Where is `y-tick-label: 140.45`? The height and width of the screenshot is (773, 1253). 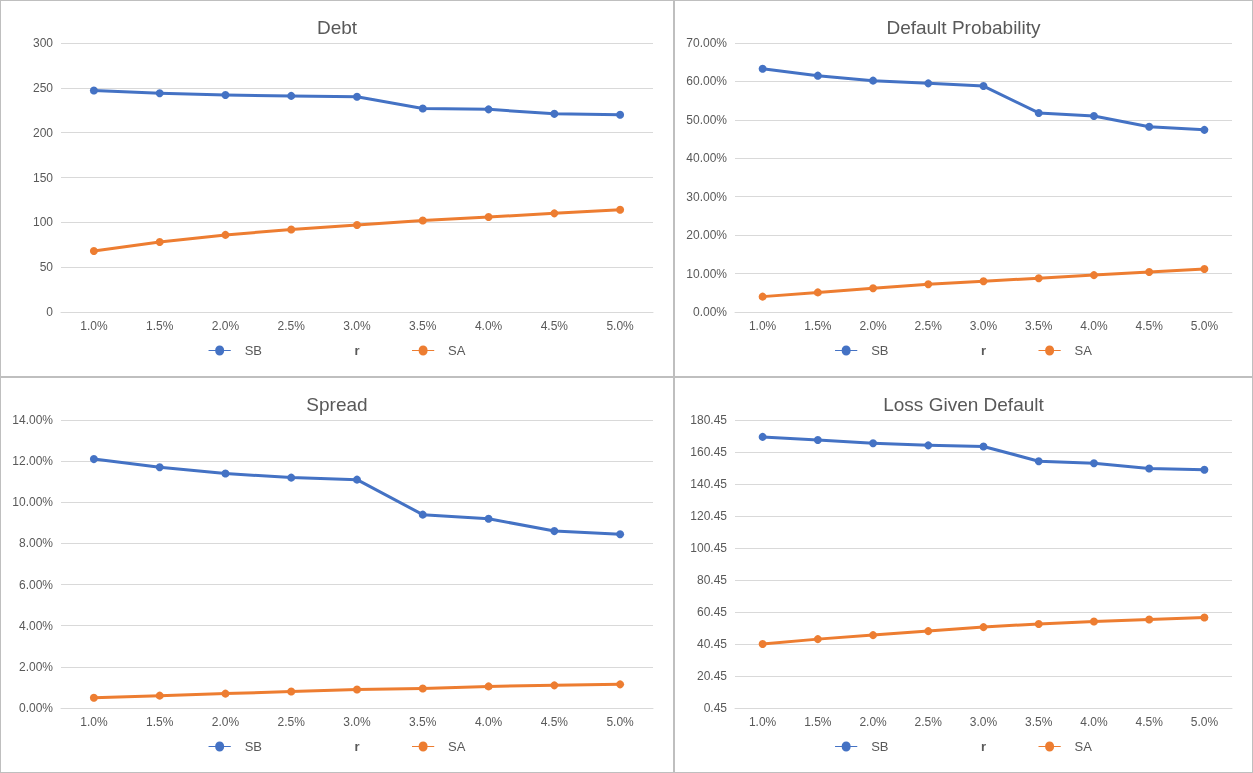
y-tick-label: 140.45 is located at coordinates (709, 484).